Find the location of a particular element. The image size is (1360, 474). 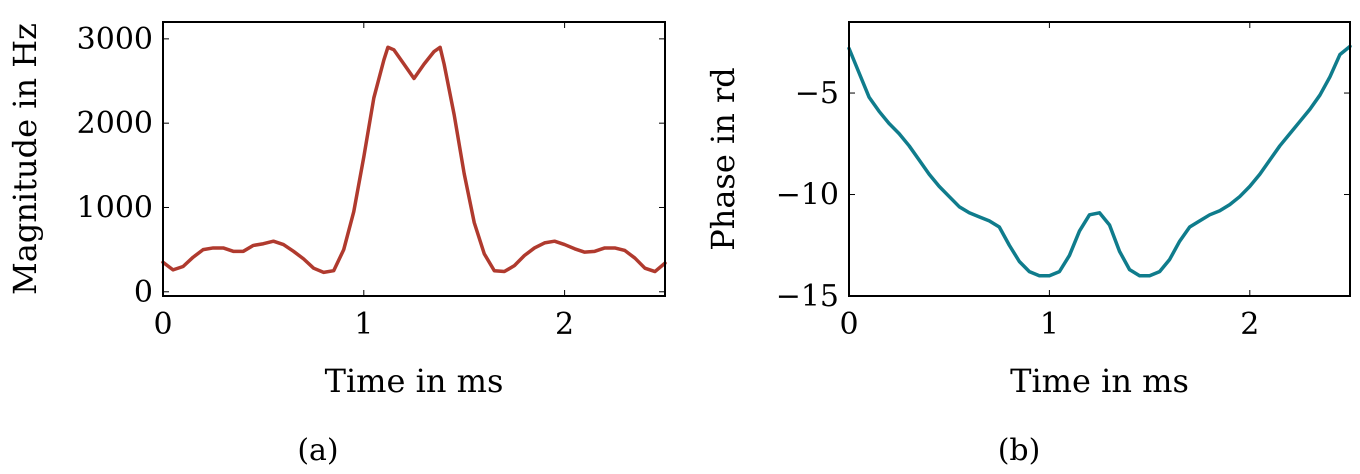

subfigure-caption: (a) is located at coordinates (317, 450).